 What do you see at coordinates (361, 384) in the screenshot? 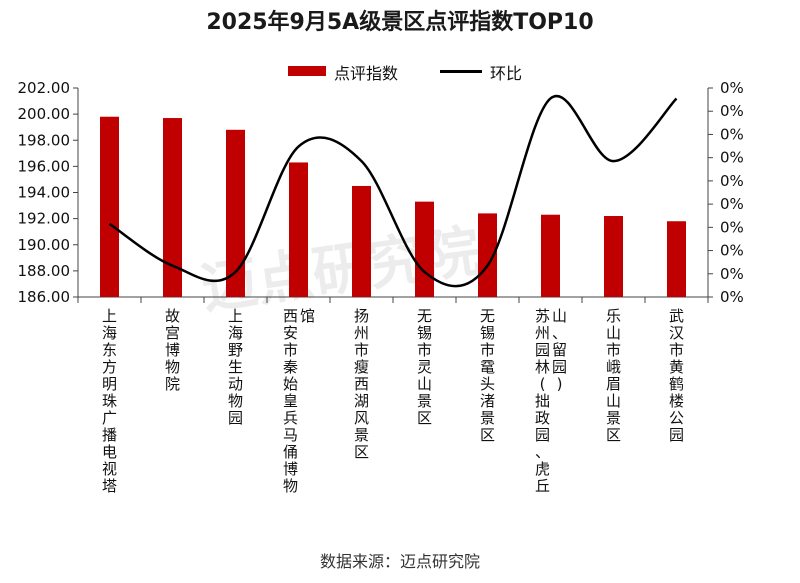
I see `x-category-char: 西` at bounding box center [361, 384].